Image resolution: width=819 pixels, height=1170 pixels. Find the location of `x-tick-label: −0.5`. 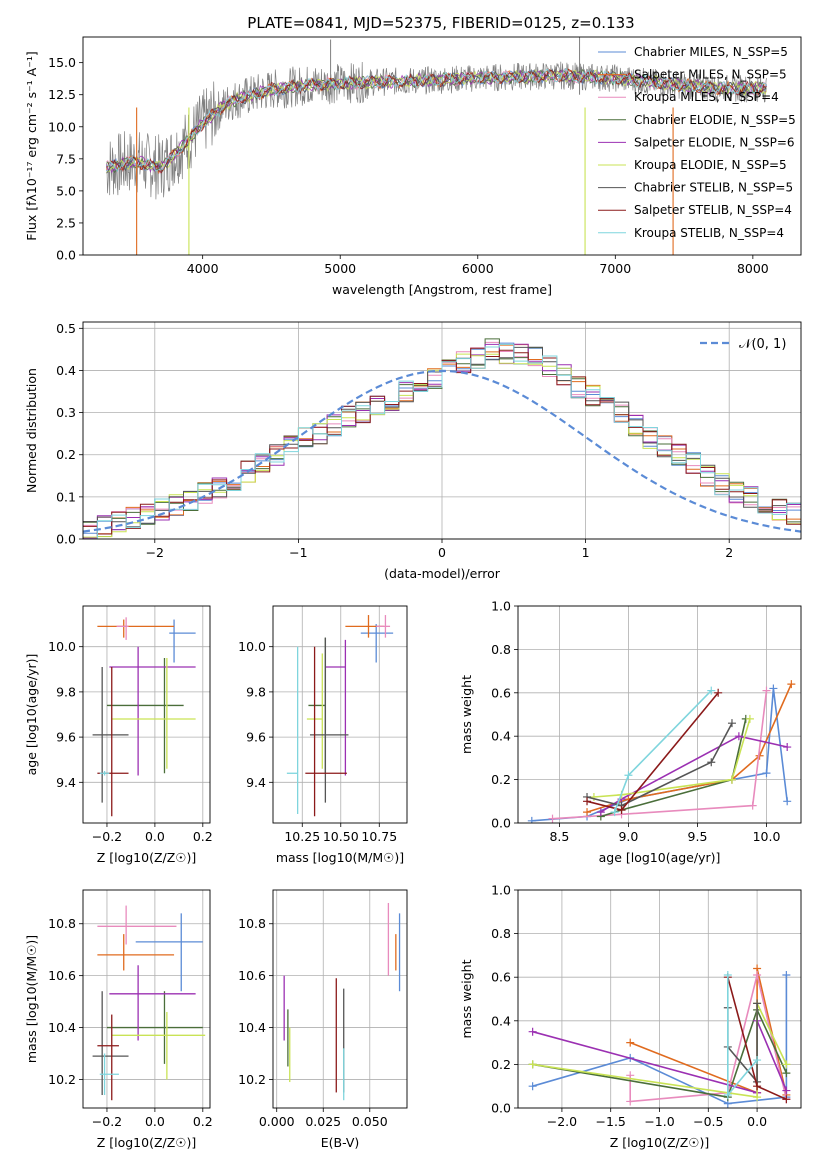

x-tick-label: −0.5 is located at coordinates (708, 1121).